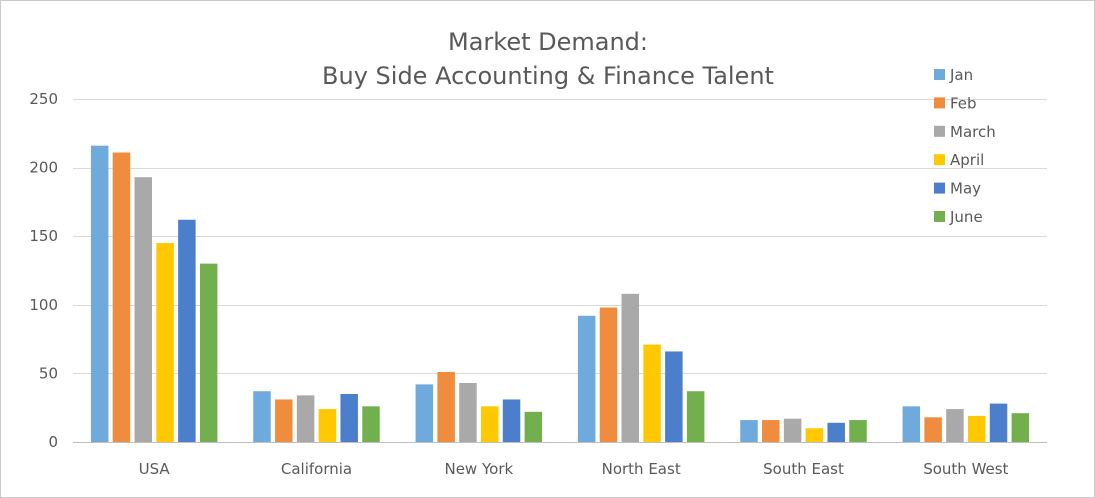 Image resolution: width=1095 pixels, height=498 pixels. I want to click on bar-march-south-east, so click(792, 430).